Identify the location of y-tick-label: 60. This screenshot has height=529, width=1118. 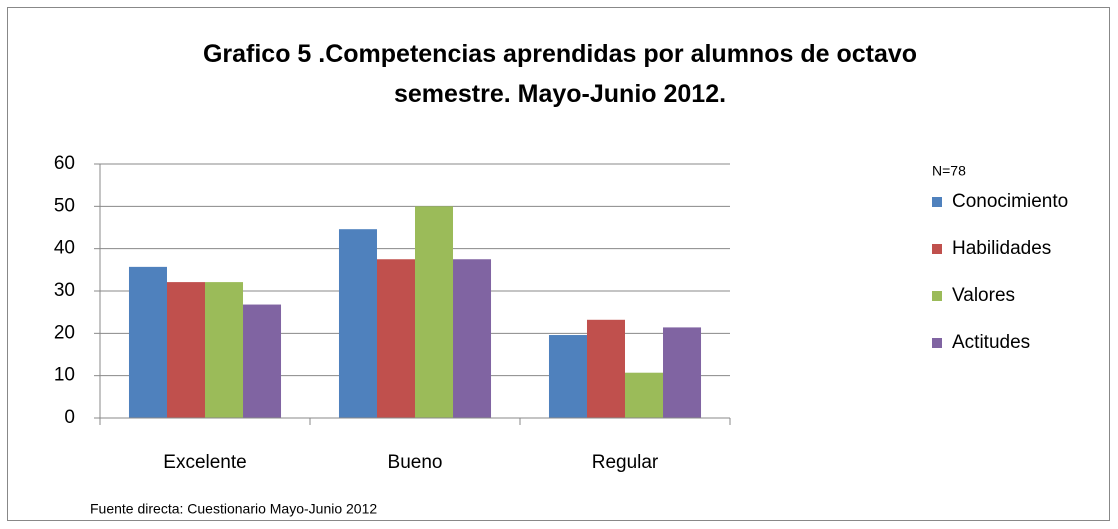
(64, 163).